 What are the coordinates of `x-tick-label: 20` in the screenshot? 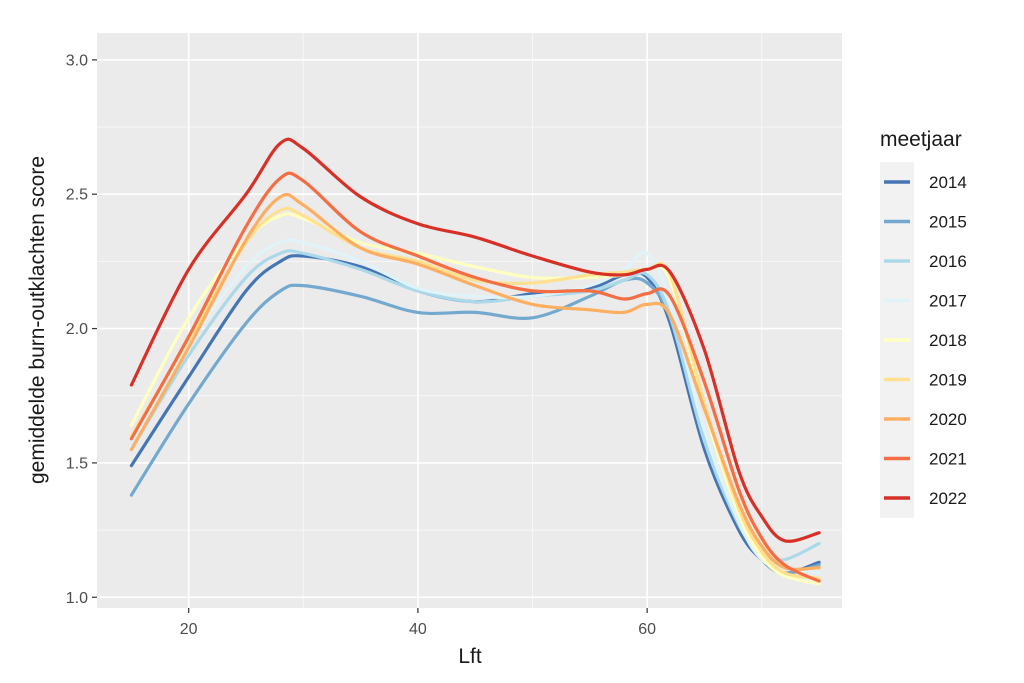 It's located at (189, 629).